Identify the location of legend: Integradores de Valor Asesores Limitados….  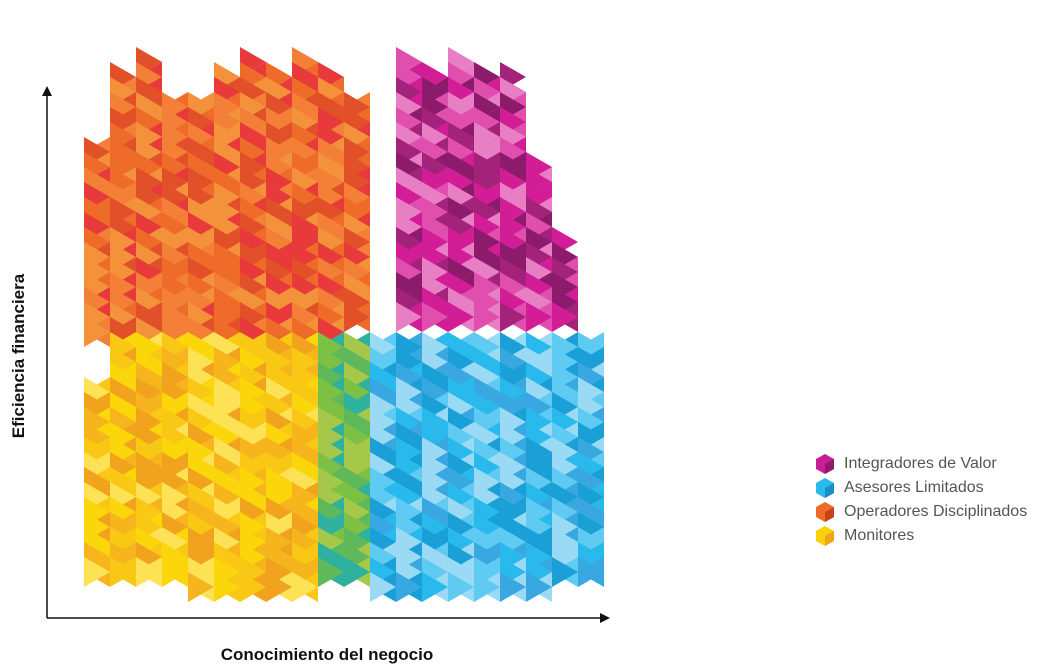
(920, 500).